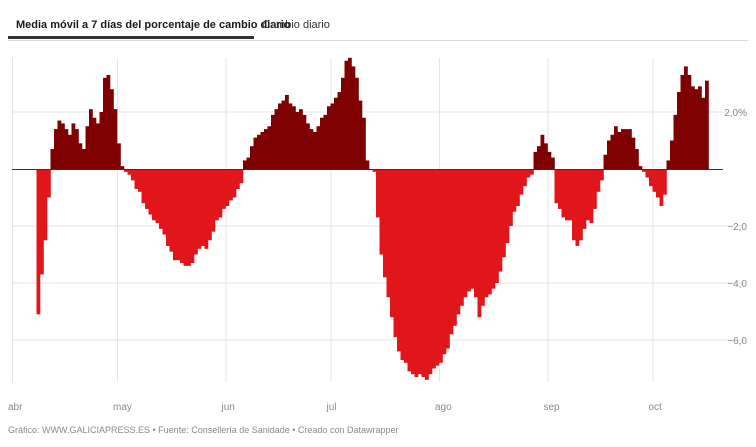 The width and height of the screenshot is (756, 447). What do you see at coordinates (737, 284) in the screenshot?
I see `y-tick-label: −4,0` at bounding box center [737, 284].